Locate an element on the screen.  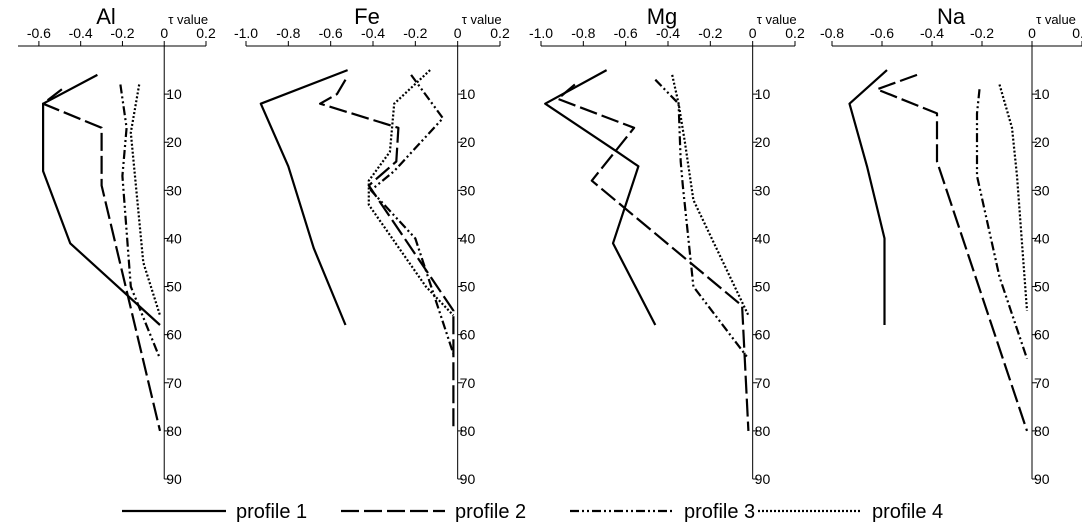
legend-item-profile-3: profile 3 is located at coordinates (662, 512).